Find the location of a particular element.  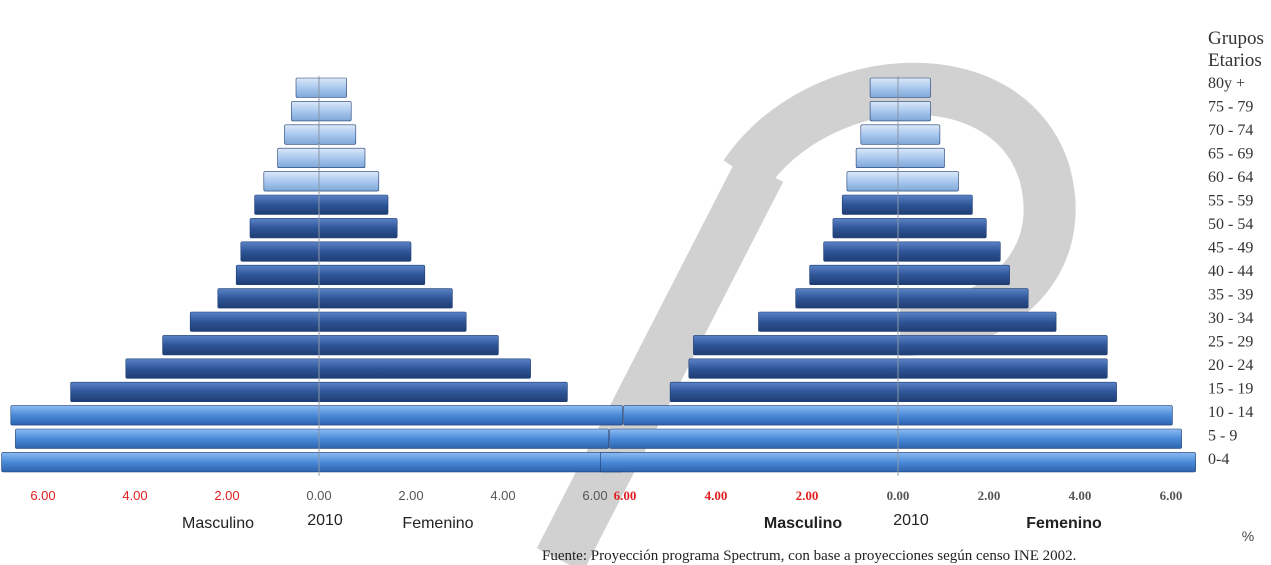

percent-label: % is located at coordinates (1248, 536).